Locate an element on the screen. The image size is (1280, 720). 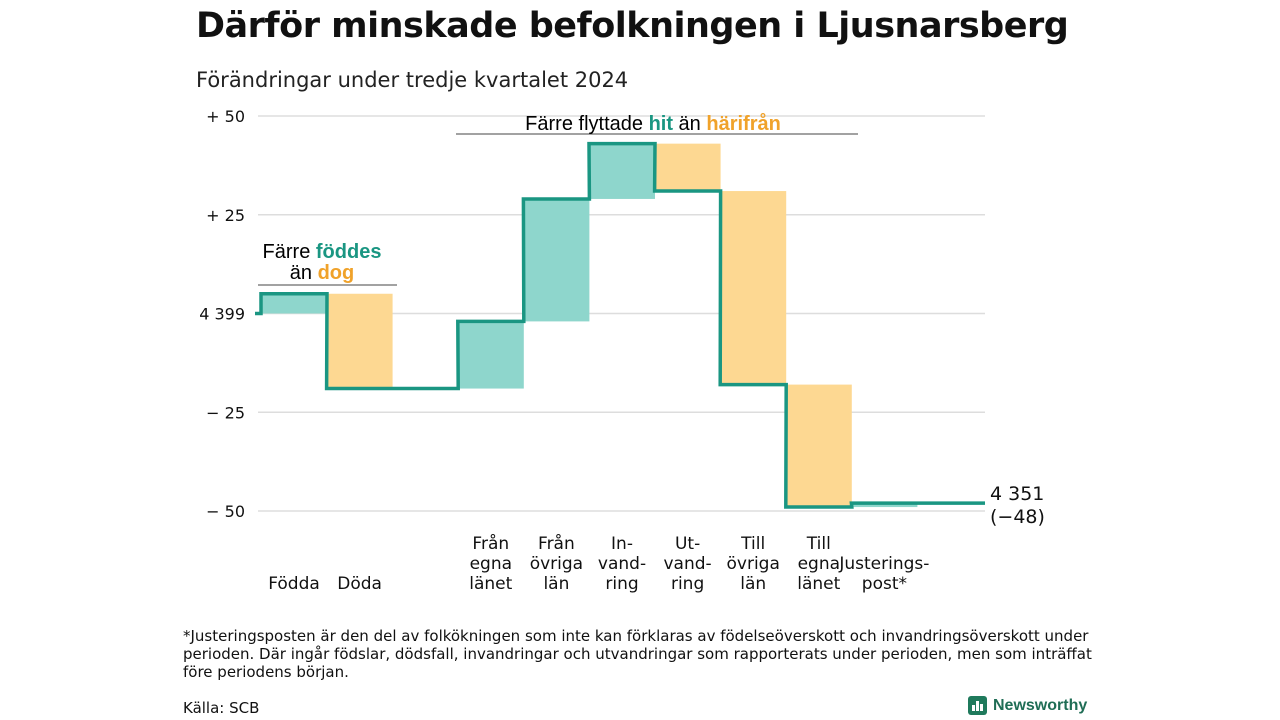
category-label-7-0: Till is located at coordinates (752, 544).